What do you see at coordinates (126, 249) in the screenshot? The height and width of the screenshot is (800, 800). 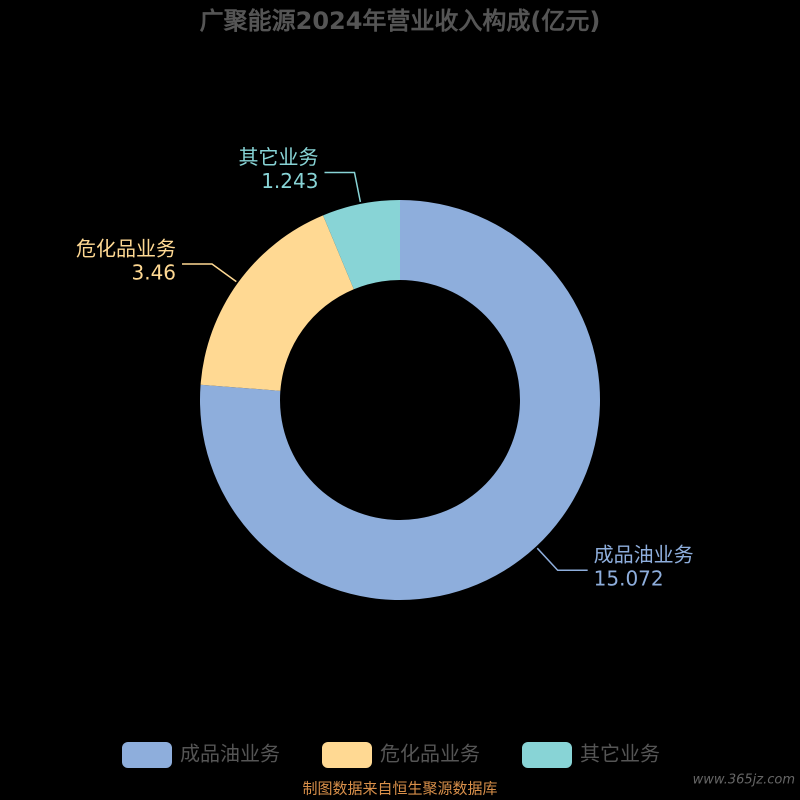 I see `slice-label: 危化品业务` at bounding box center [126, 249].